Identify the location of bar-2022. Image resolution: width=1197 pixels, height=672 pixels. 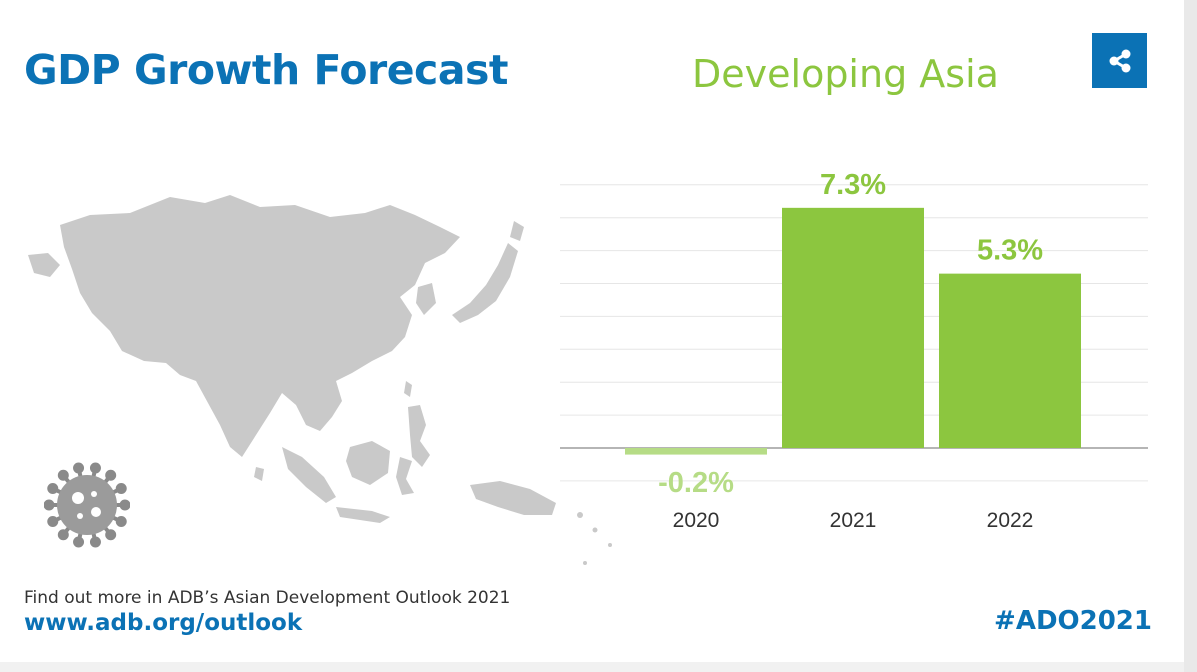
(1010, 360).